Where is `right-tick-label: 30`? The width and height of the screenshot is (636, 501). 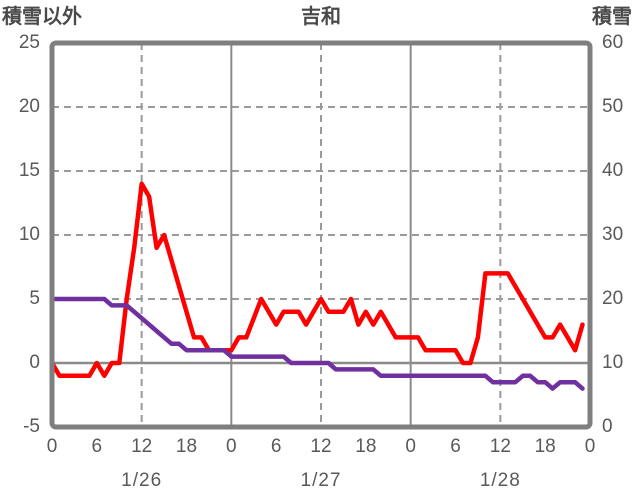
right-tick-label: 30 is located at coordinates (613, 234).